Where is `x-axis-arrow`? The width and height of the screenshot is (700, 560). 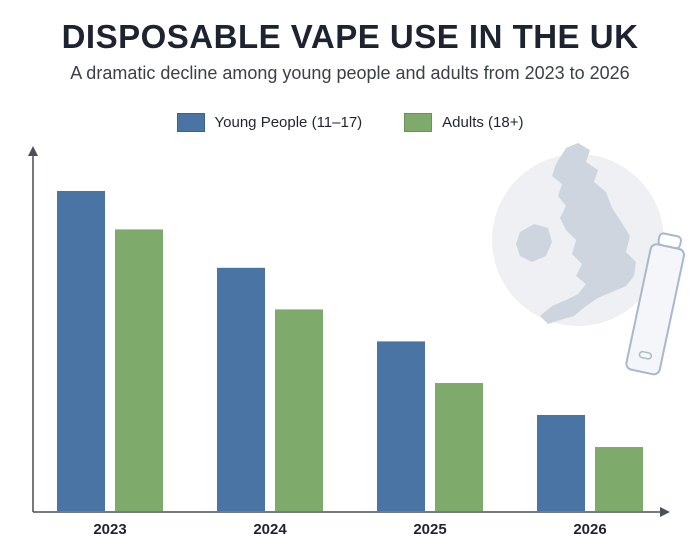 x-axis-arrow is located at coordinates (665, 512).